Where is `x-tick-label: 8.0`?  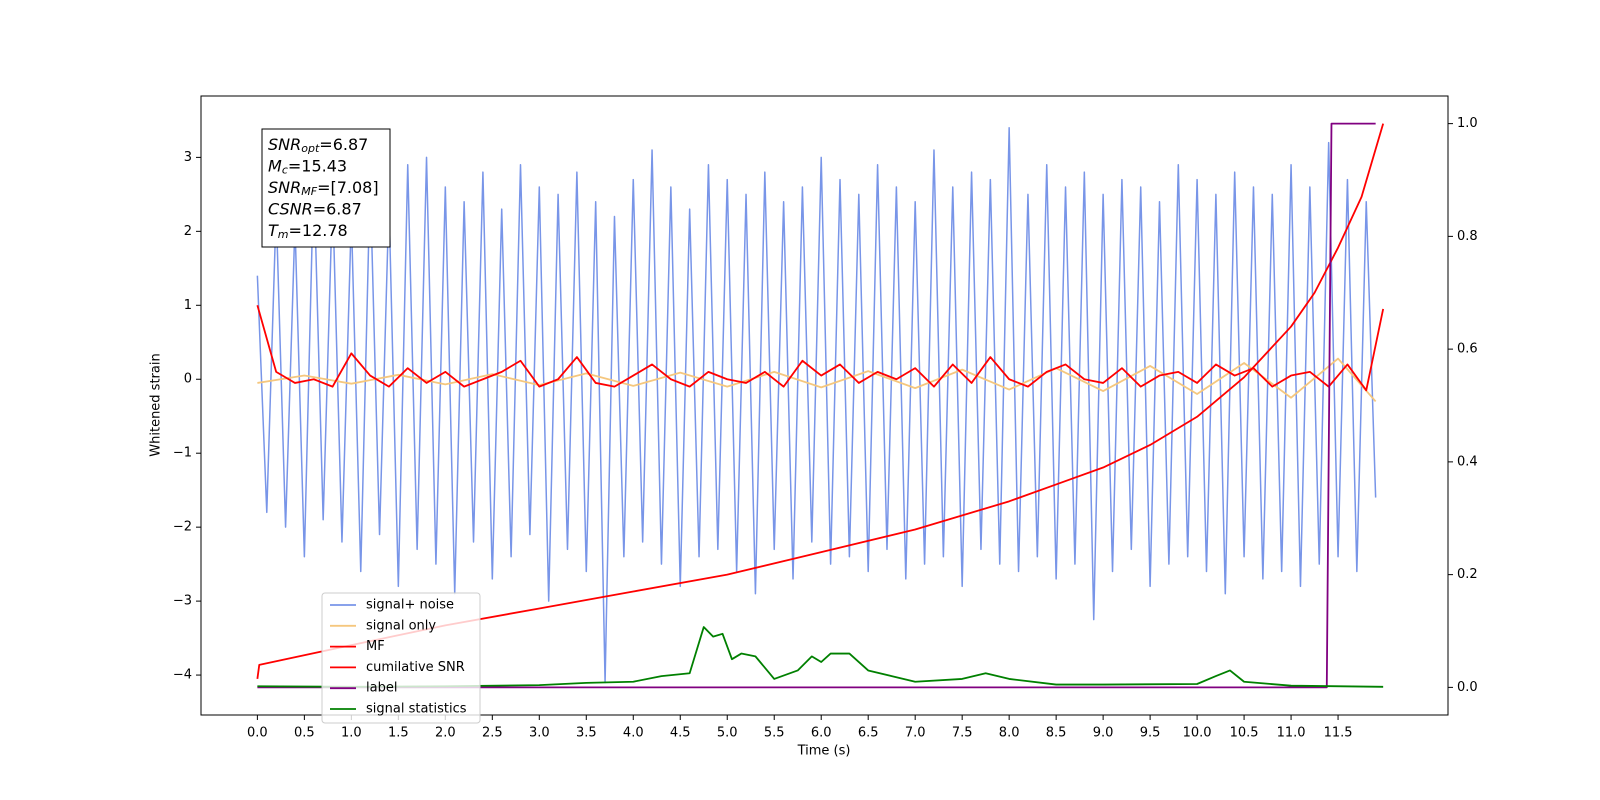
x-tick-label: 8.0 is located at coordinates (1009, 733).